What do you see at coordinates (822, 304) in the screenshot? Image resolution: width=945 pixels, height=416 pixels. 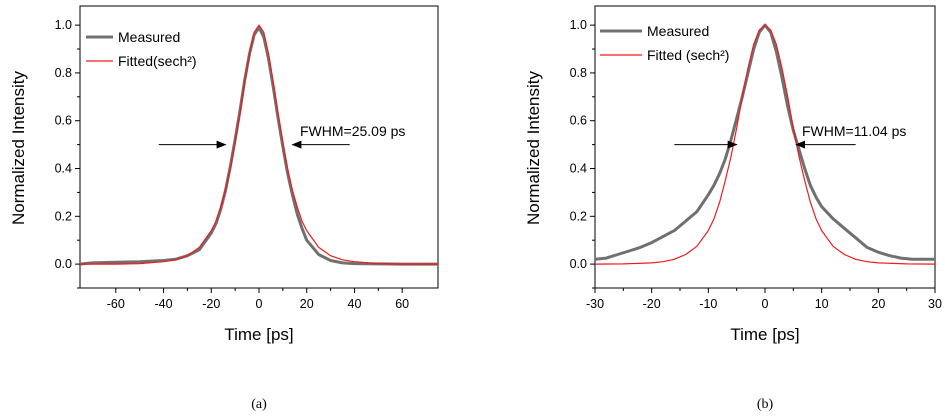 I see `x-tick-label: 10` at bounding box center [822, 304].